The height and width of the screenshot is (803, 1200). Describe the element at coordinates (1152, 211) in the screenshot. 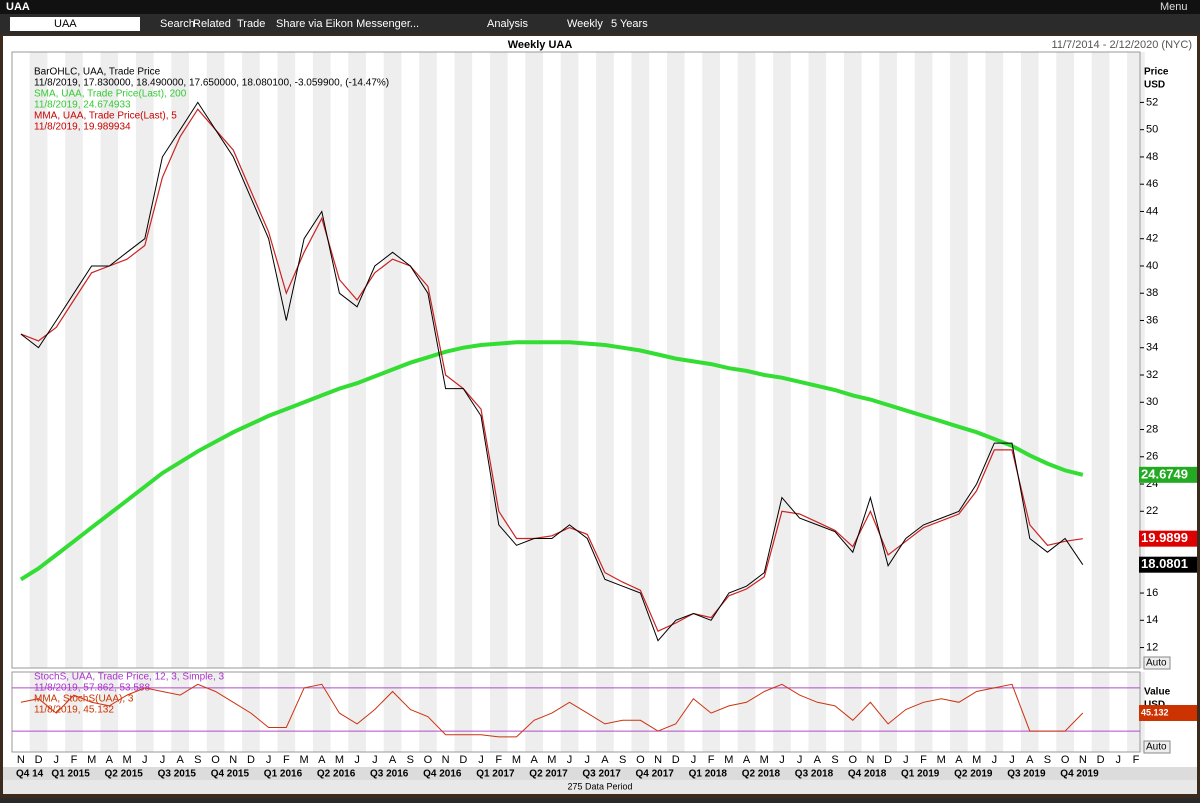

I see `y-tick-label: 44` at that location.